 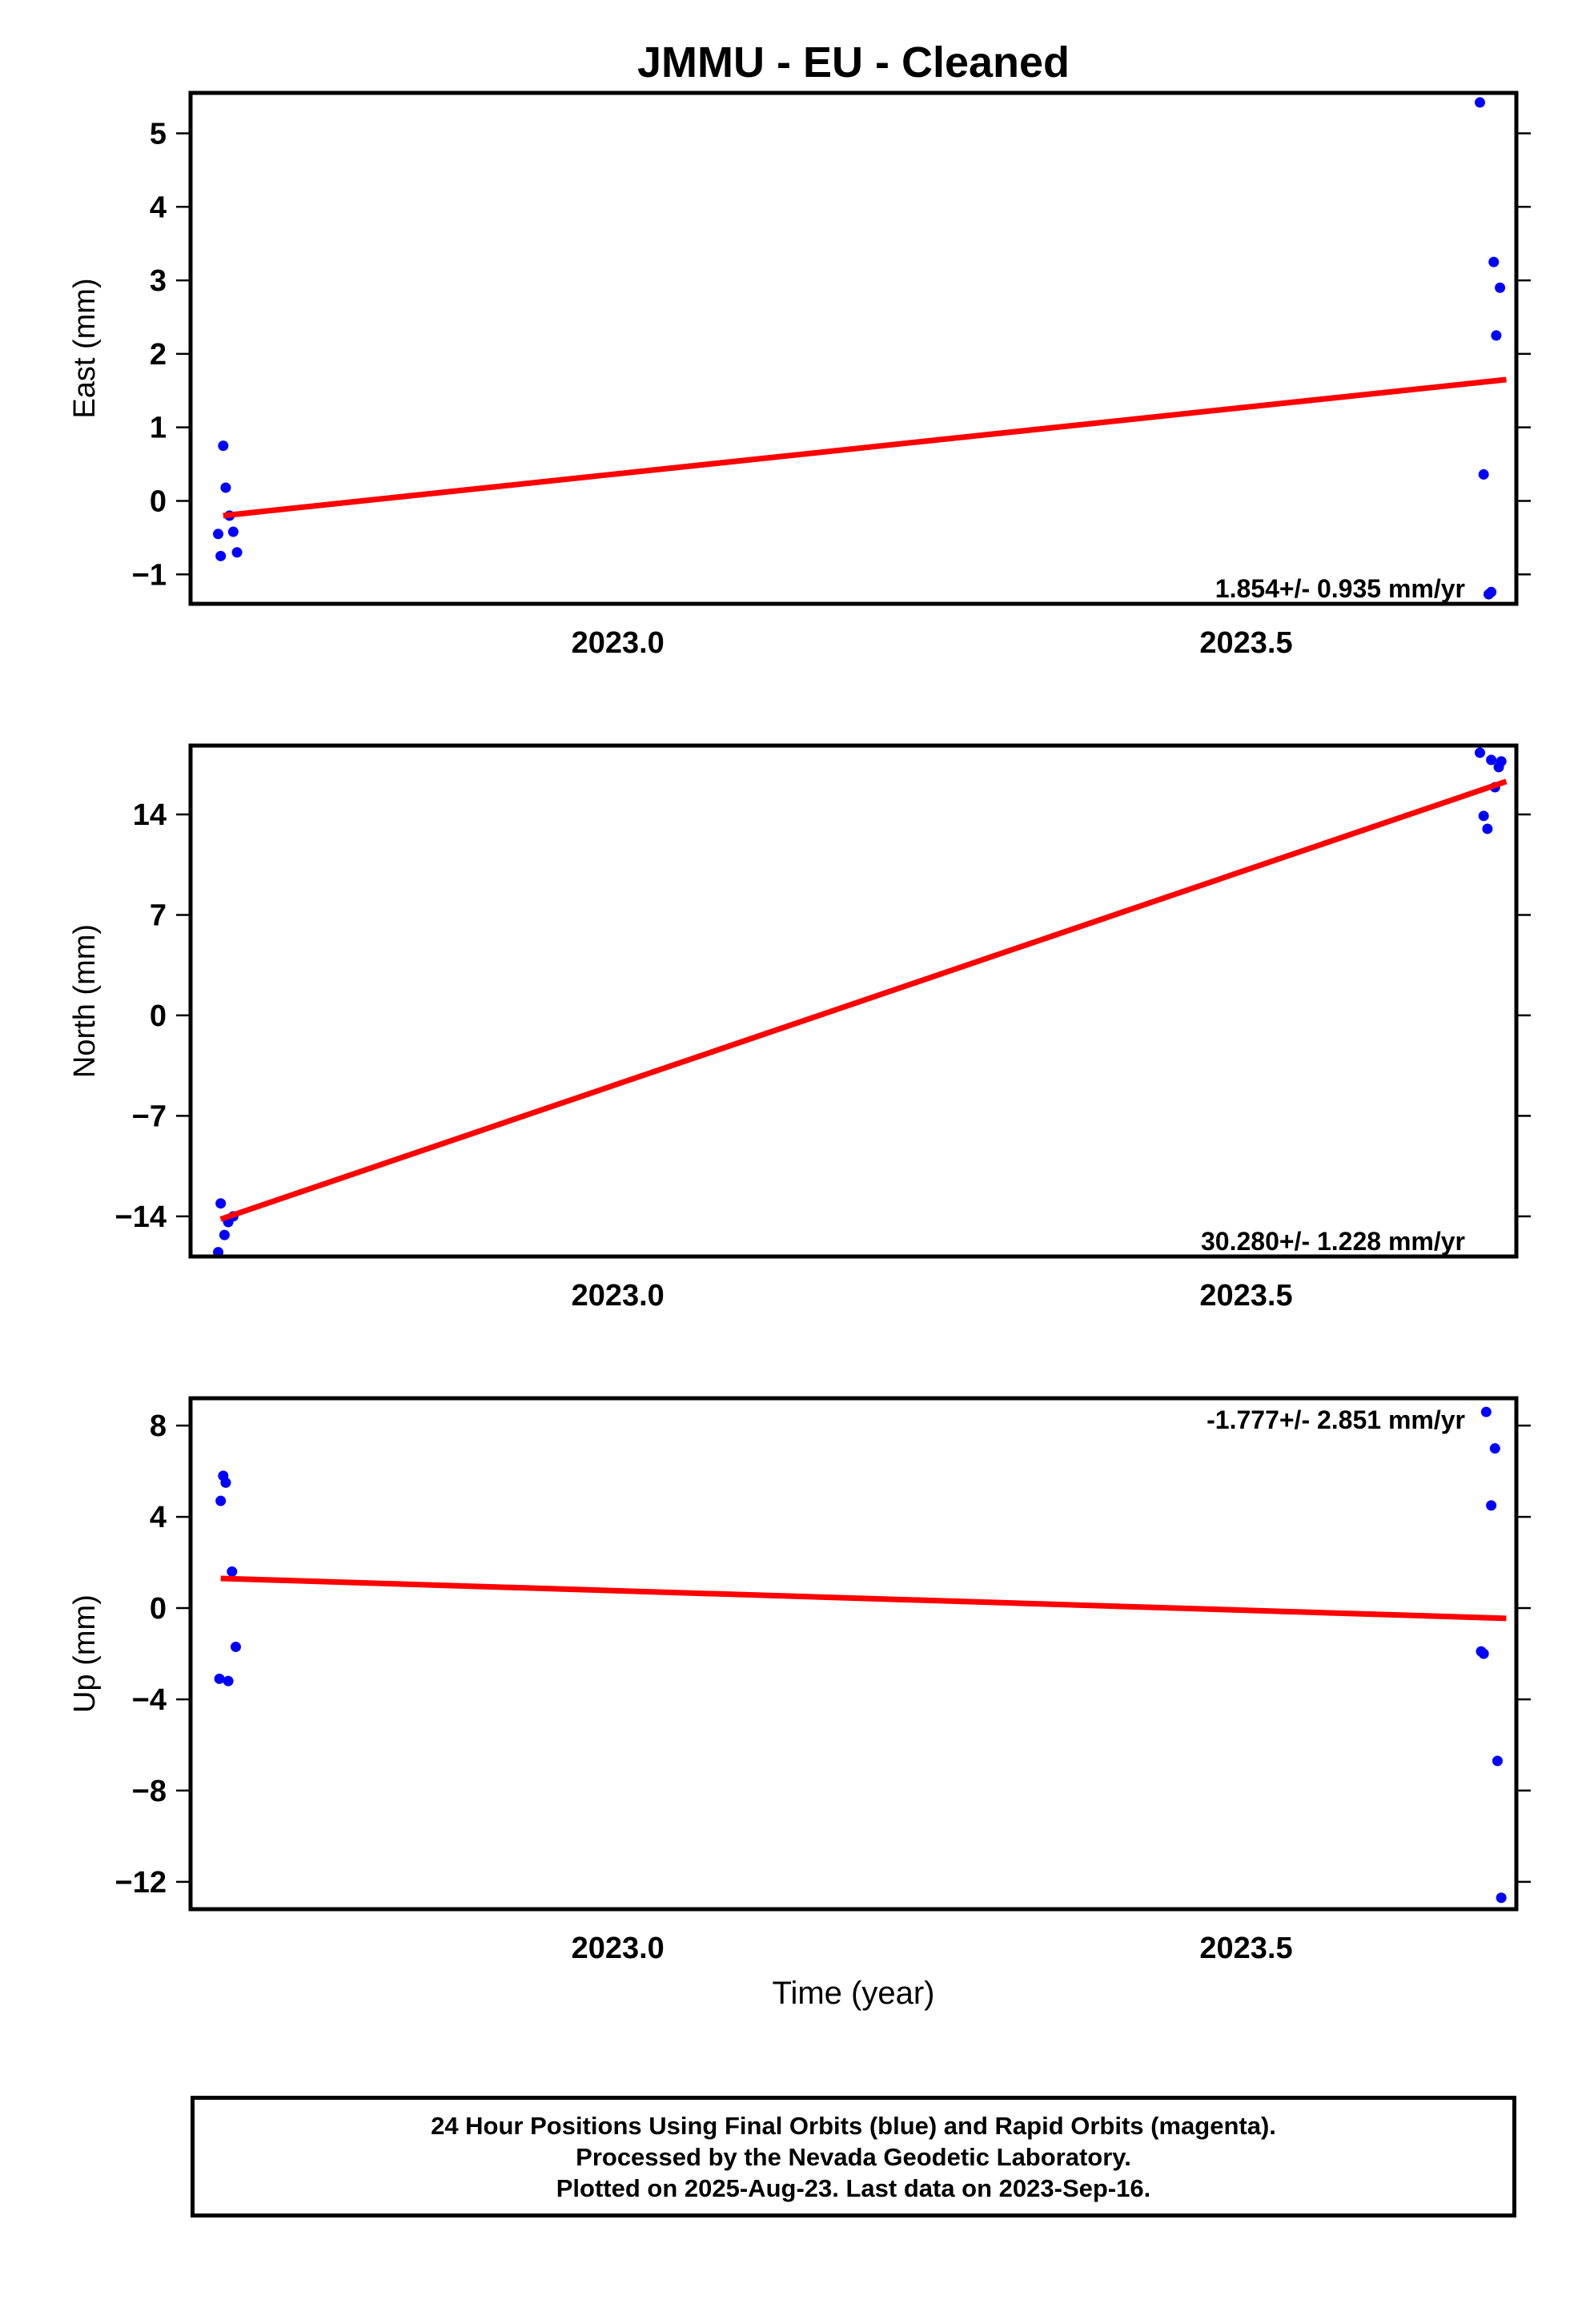 What do you see at coordinates (853, 62) in the screenshot?
I see `chart-title: JMMU - EU - Cleaned` at bounding box center [853, 62].